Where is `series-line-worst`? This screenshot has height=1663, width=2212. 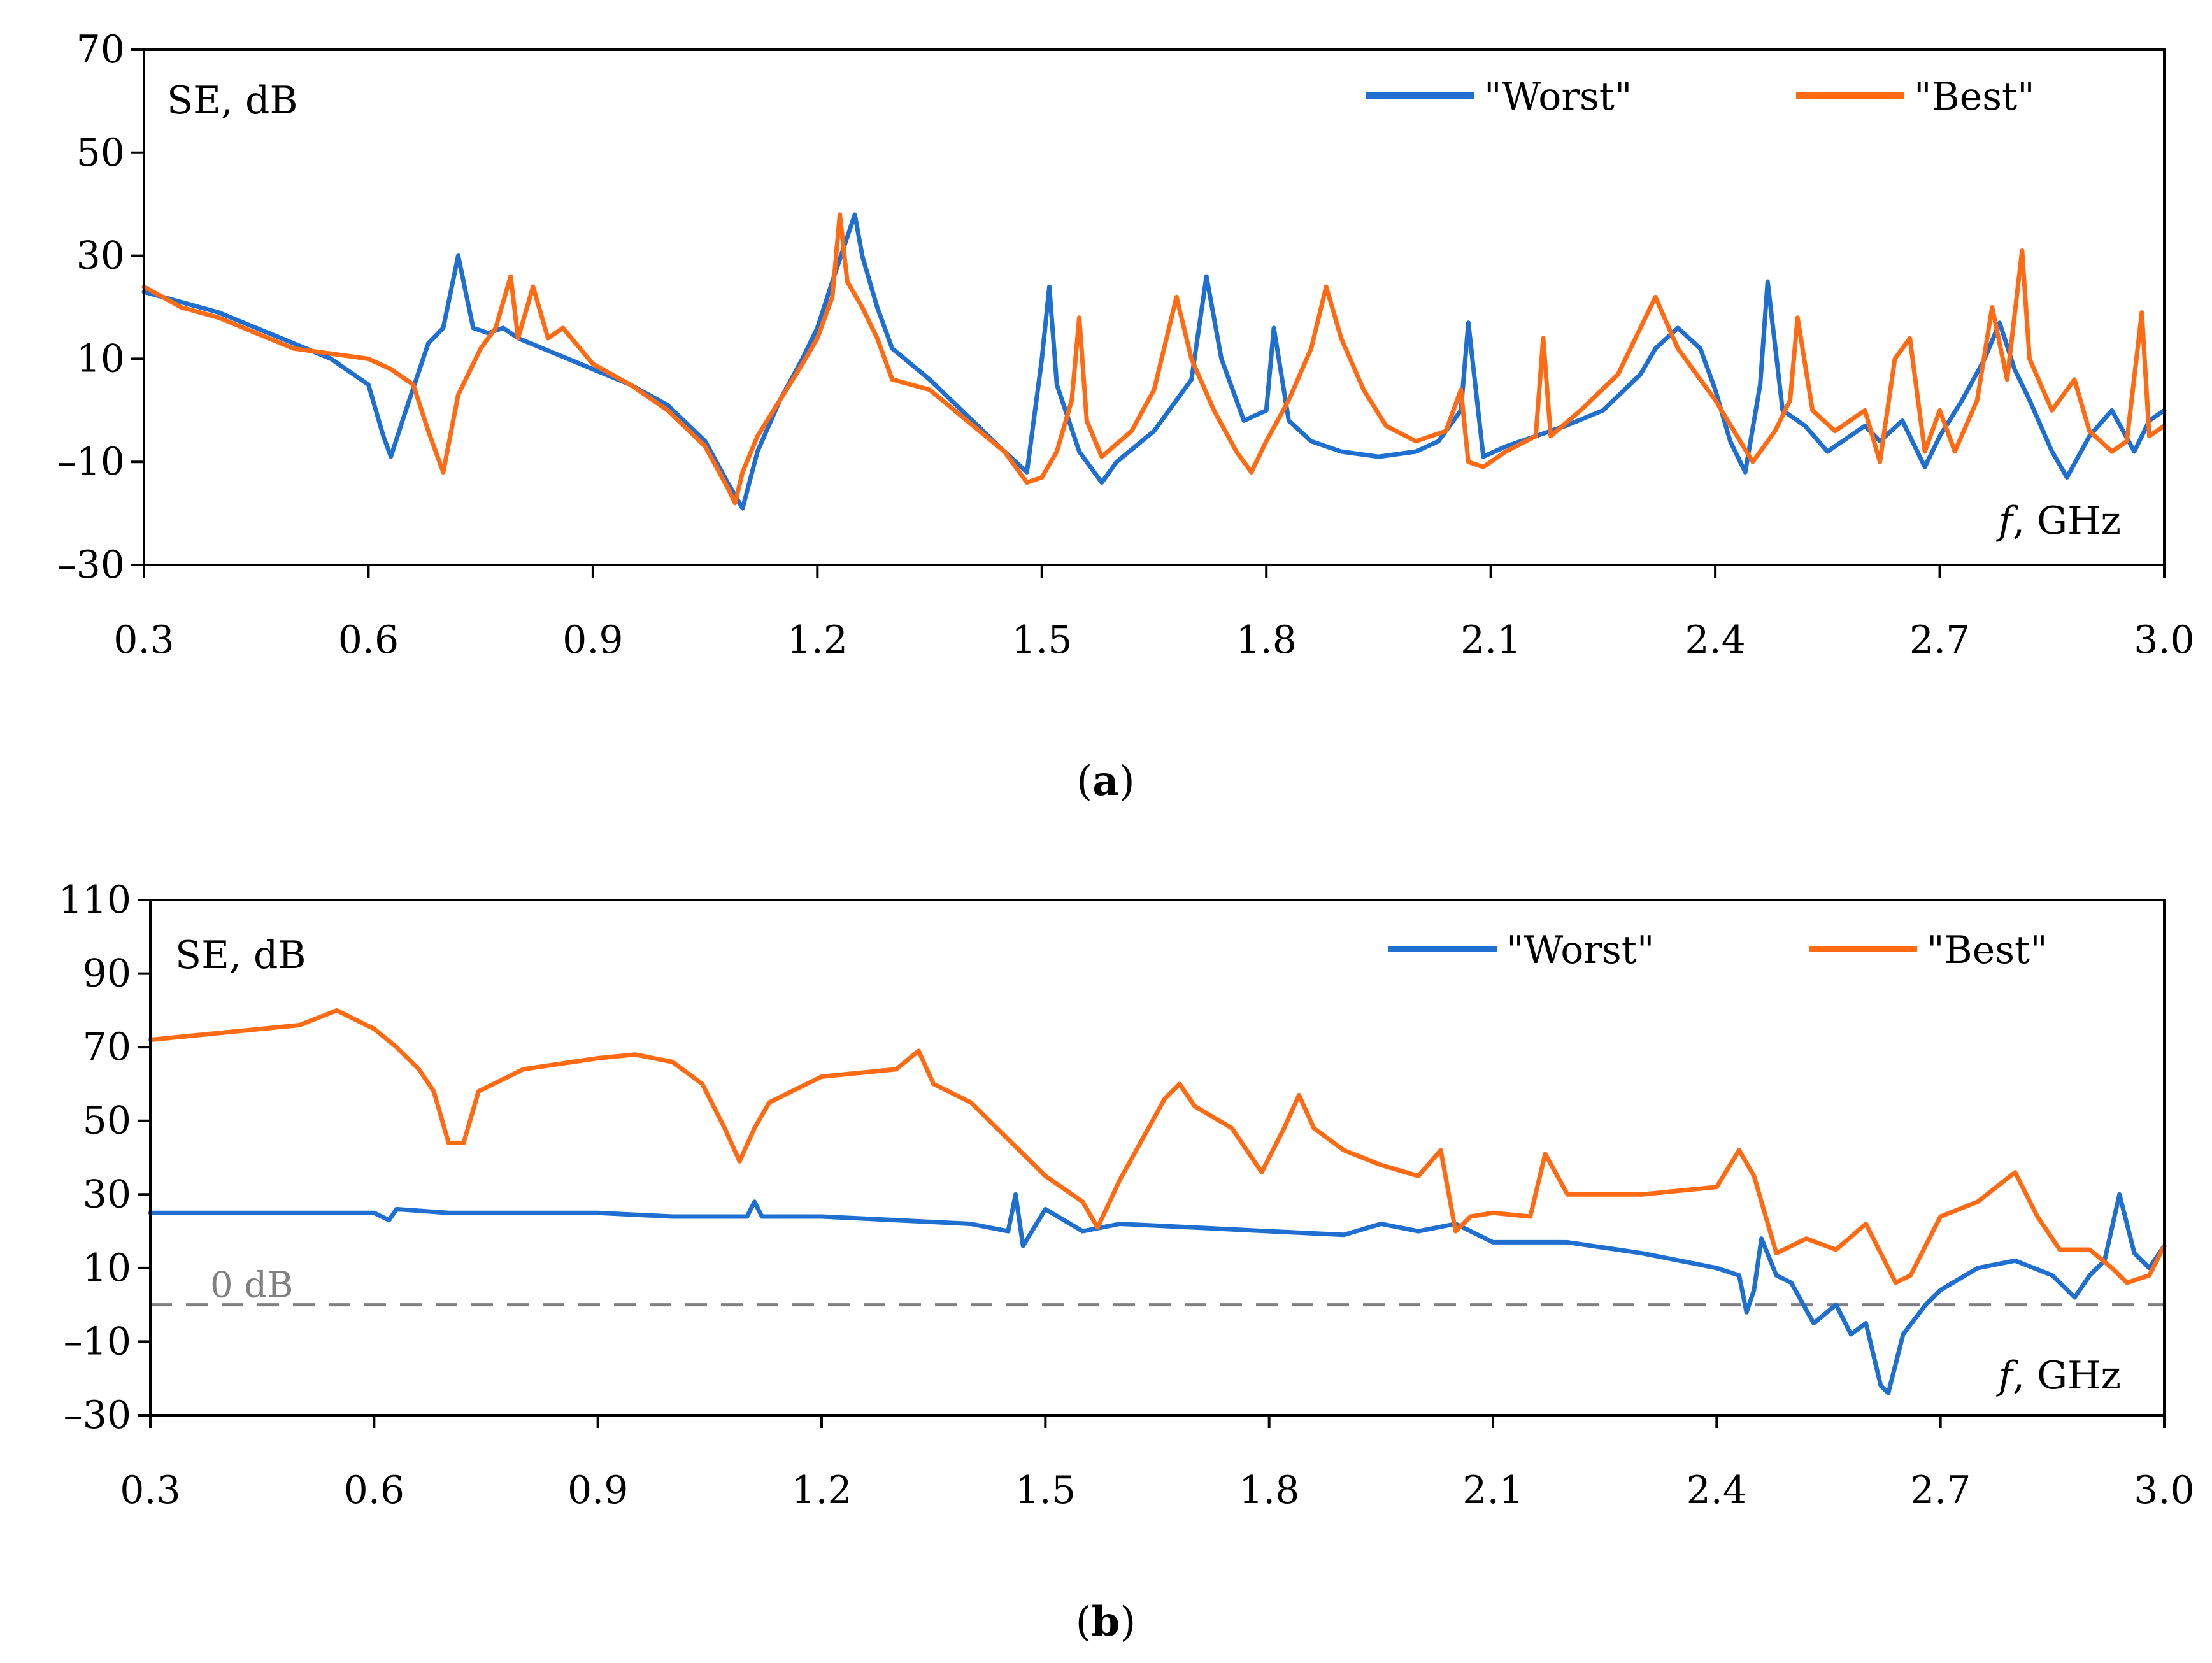 series-line-worst is located at coordinates (1157, 1293).